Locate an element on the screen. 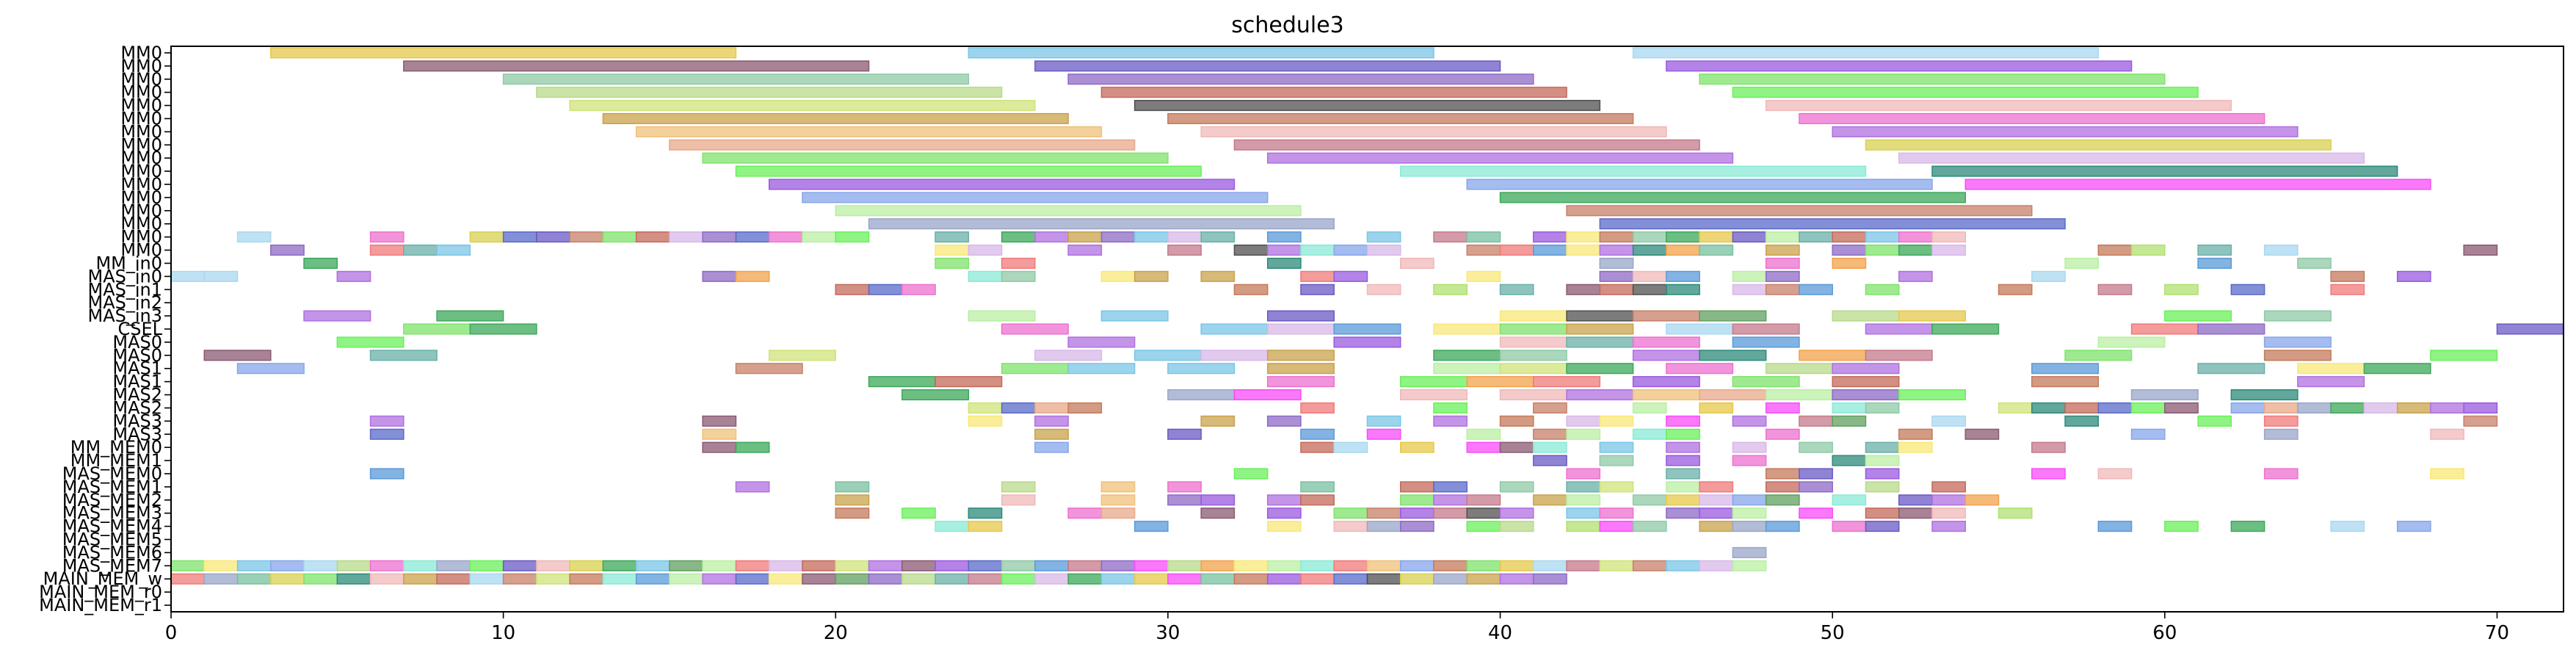 This screenshot has width=2576, height=661. y-tick-label: MM0 is located at coordinates (141, 53).